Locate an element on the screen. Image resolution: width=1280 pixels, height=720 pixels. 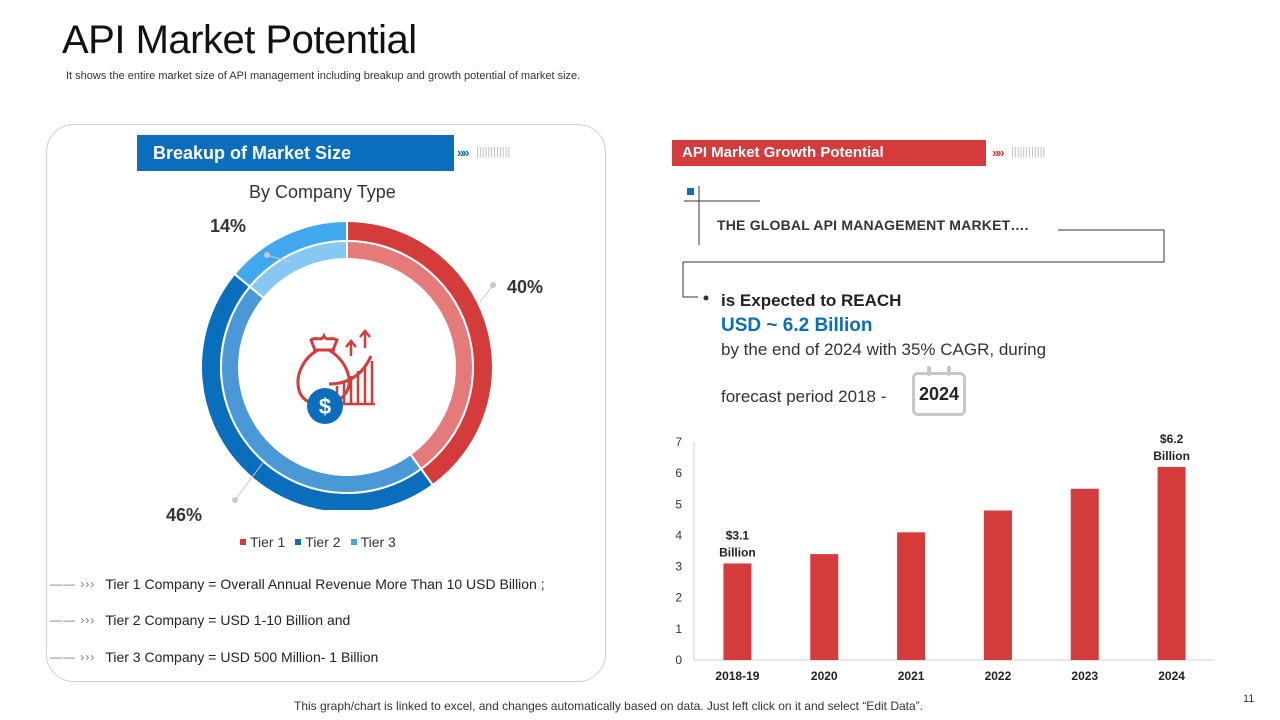
badge-year: 2024 is located at coordinates (939, 394).